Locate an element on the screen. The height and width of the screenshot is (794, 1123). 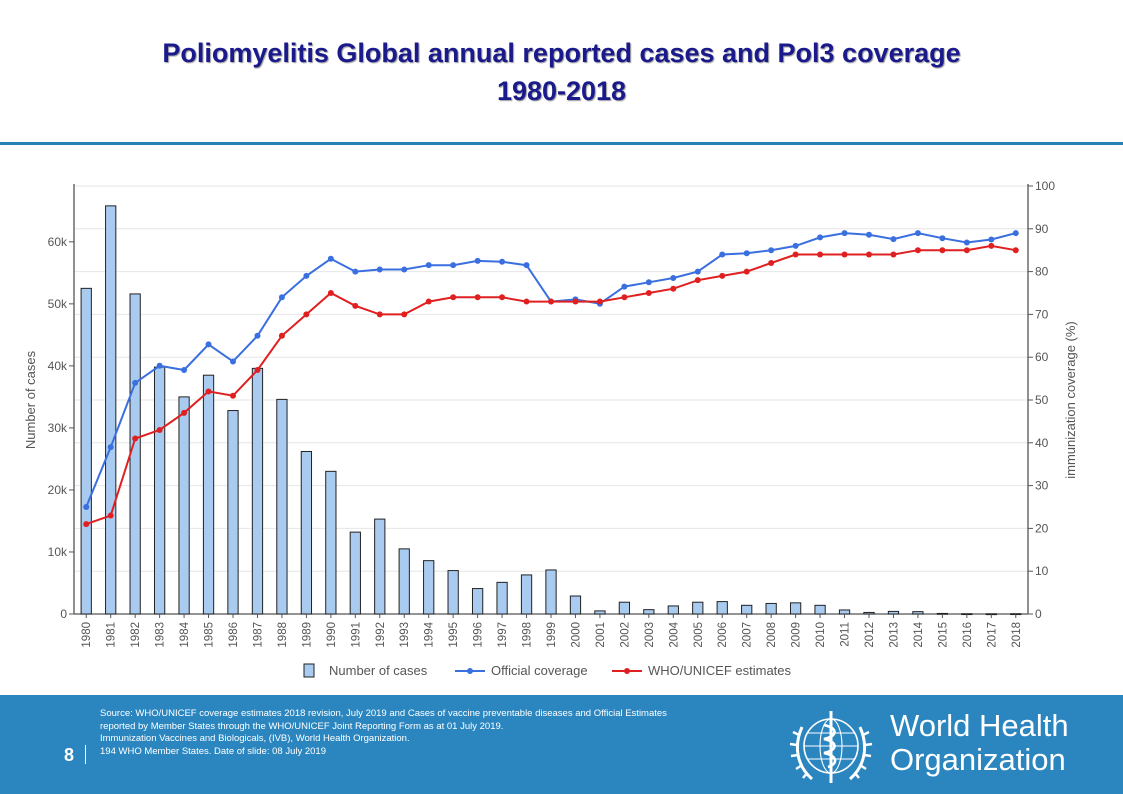
x-tick-label: 2003 is located at coordinates (650, 635).